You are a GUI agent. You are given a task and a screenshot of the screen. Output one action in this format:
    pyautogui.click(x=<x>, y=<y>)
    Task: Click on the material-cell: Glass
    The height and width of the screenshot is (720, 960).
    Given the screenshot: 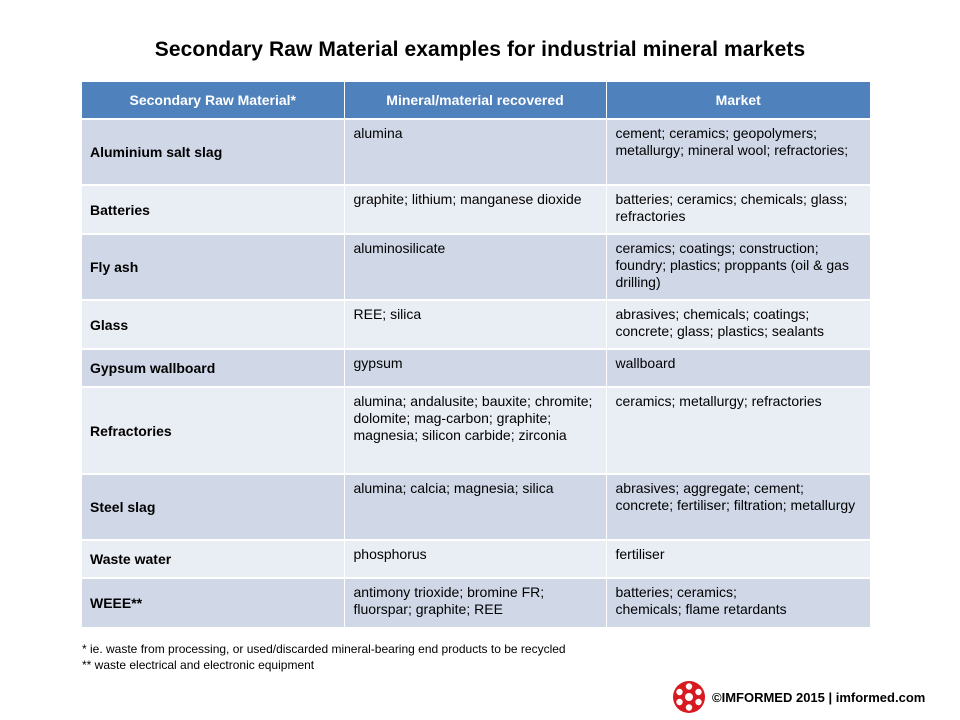 What is the action you would take?
    pyautogui.click(x=213, y=324)
    